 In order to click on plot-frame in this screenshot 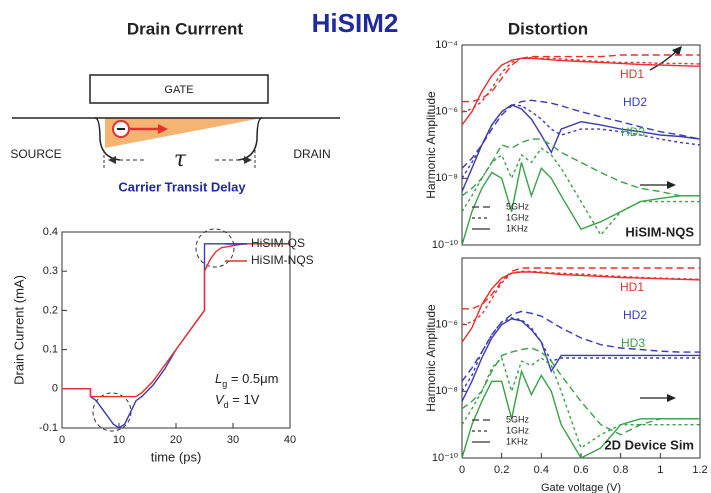, I will do `click(581, 145)`.